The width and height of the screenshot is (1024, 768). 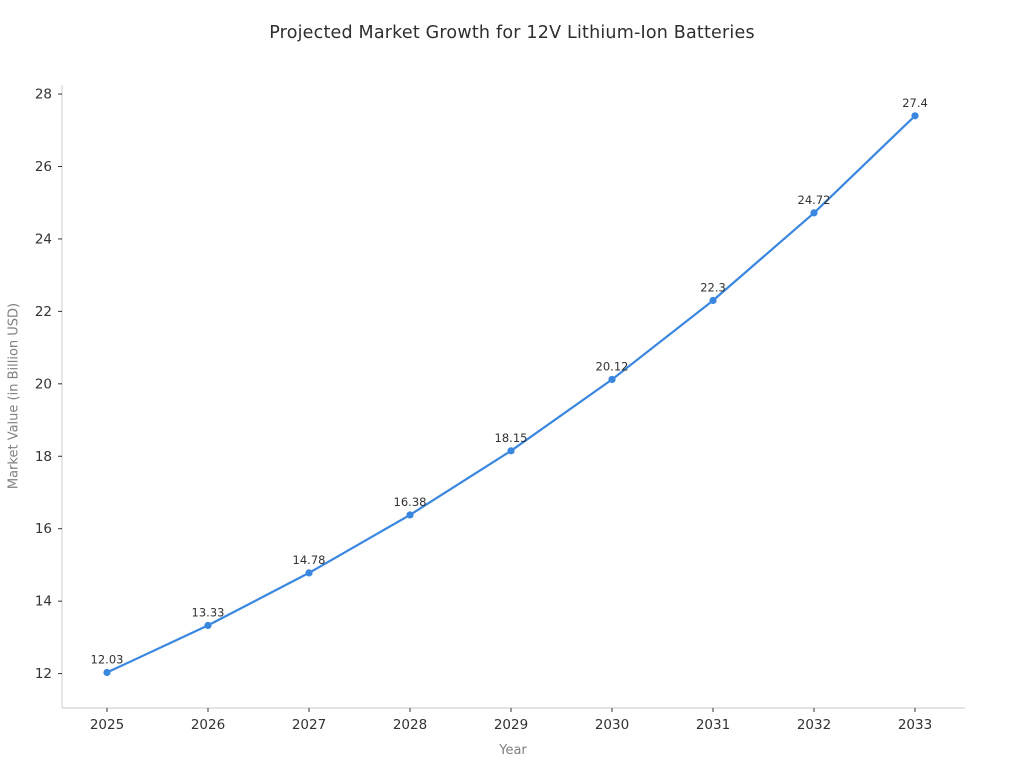 What do you see at coordinates (612, 725) in the screenshot?
I see `x-tick-label: 2030` at bounding box center [612, 725].